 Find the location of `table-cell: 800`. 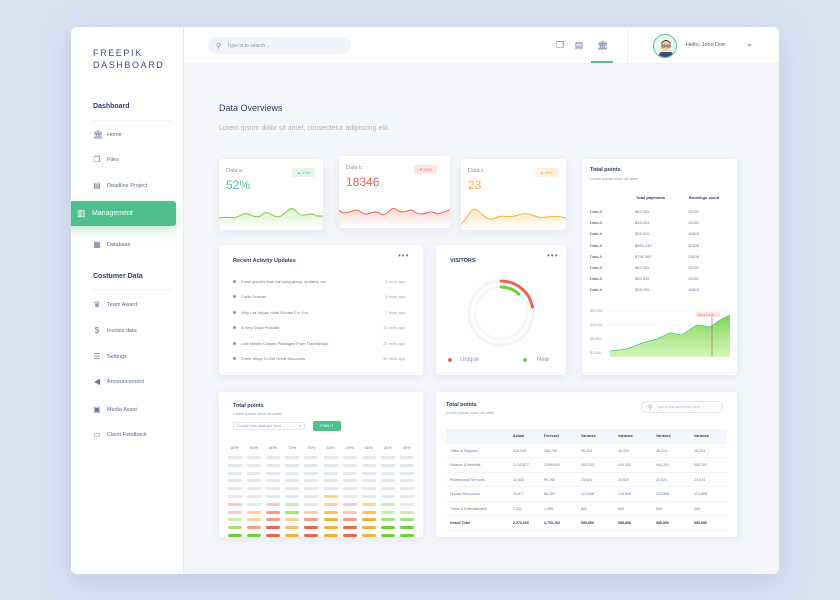

table-cell: 800 is located at coordinates (584, 508).